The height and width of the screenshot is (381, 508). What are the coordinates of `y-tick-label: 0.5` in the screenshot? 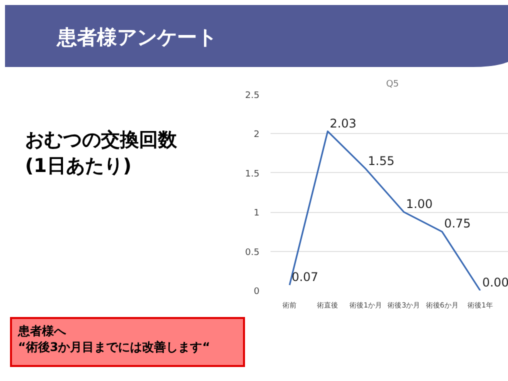 It's located at (252, 253).